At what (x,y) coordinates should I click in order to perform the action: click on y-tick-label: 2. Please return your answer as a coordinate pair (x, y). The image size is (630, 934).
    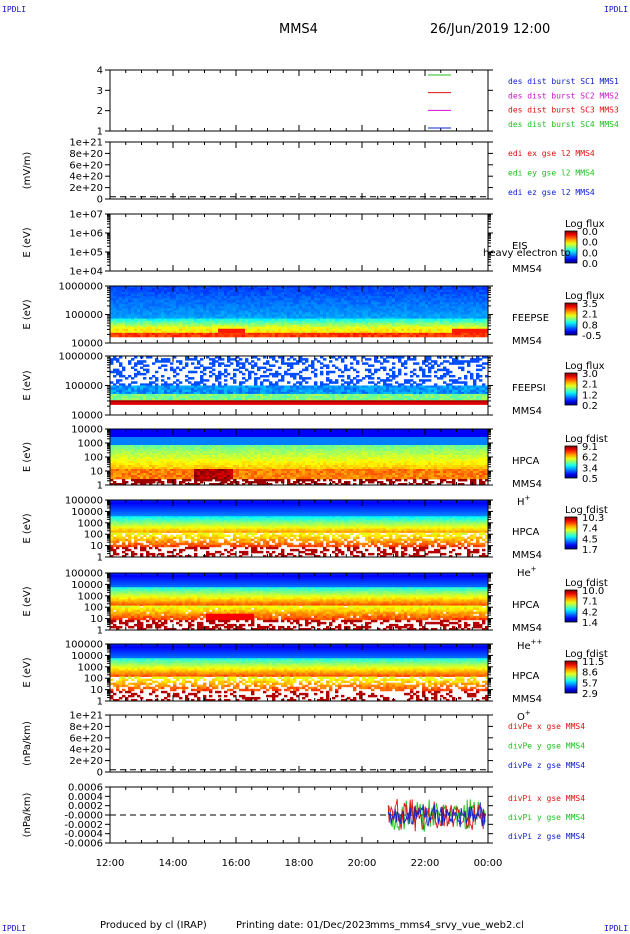
    Looking at the image, I should click on (100, 111).